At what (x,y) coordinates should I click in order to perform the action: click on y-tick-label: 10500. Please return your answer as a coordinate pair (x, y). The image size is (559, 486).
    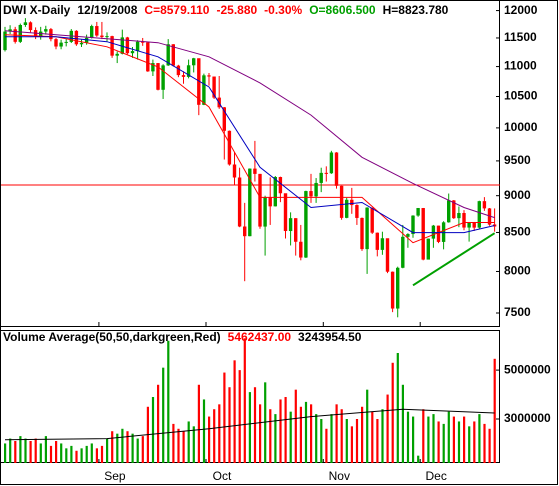
    Looking at the image, I should click on (521, 96).